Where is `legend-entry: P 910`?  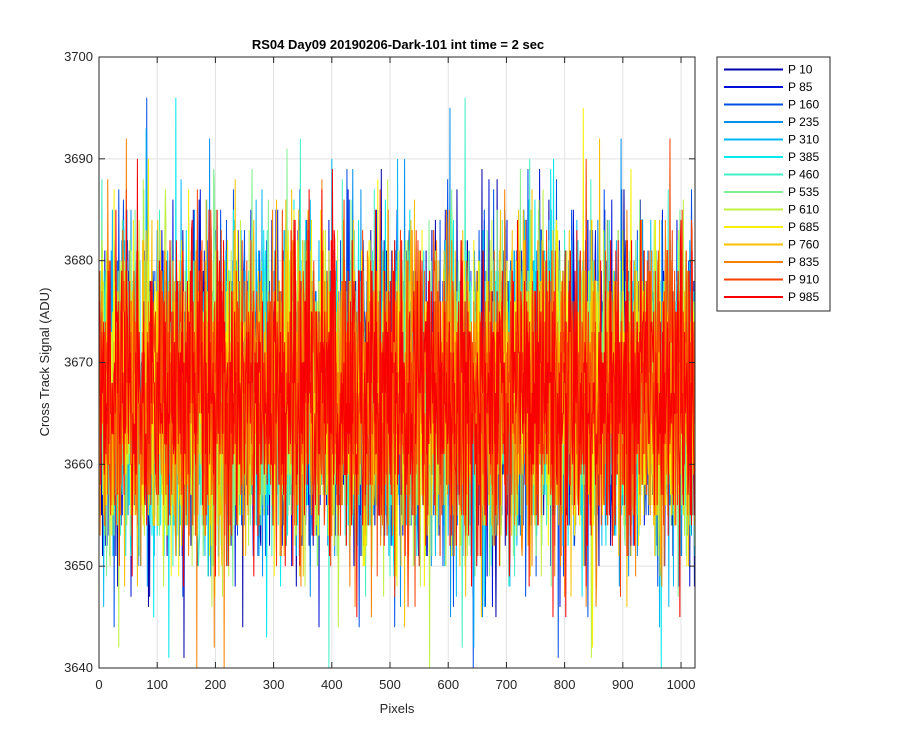
legend-entry: P 910 is located at coordinates (803, 280).